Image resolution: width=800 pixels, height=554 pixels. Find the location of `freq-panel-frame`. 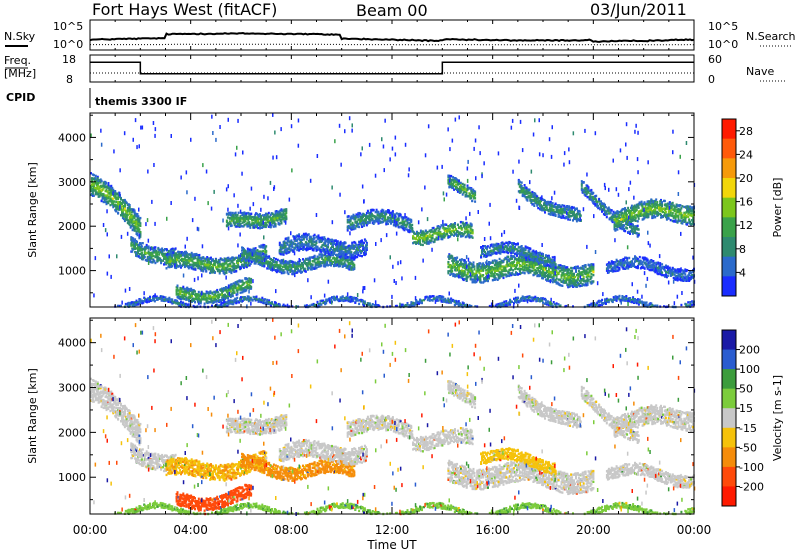

freq-panel-frame is located at coordinates (392, 68).